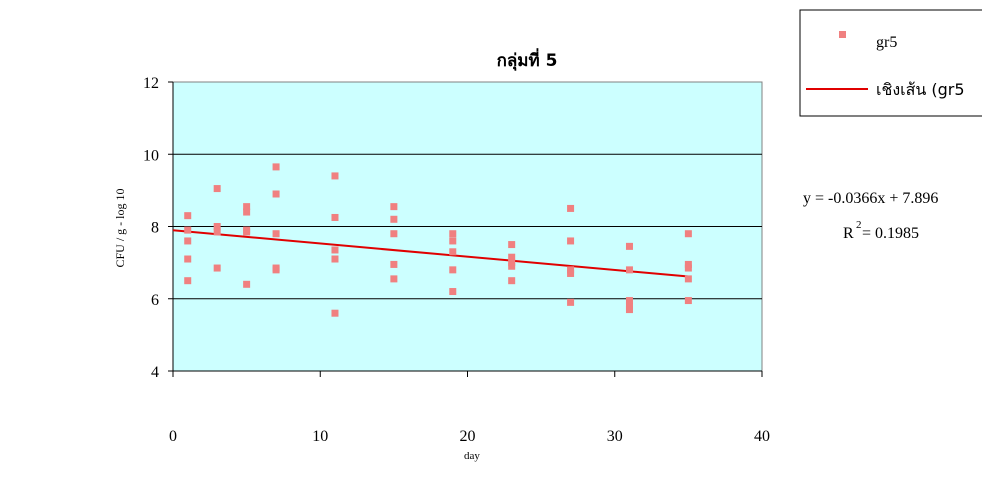 The width and height of the screenshot is (982, 477). Describe the element at coordinates (762, 436) in the screenshot. I see `x-tick-label-40: 40` at that location.